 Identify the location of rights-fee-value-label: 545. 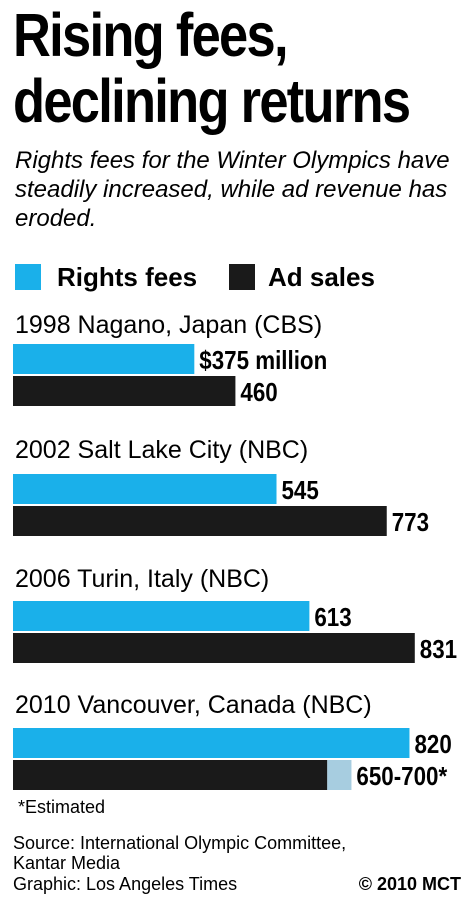
(300, 490).